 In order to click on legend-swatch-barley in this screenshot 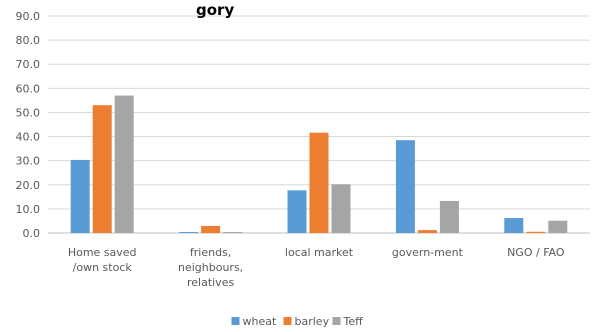, I will do `click(287, 321)`.